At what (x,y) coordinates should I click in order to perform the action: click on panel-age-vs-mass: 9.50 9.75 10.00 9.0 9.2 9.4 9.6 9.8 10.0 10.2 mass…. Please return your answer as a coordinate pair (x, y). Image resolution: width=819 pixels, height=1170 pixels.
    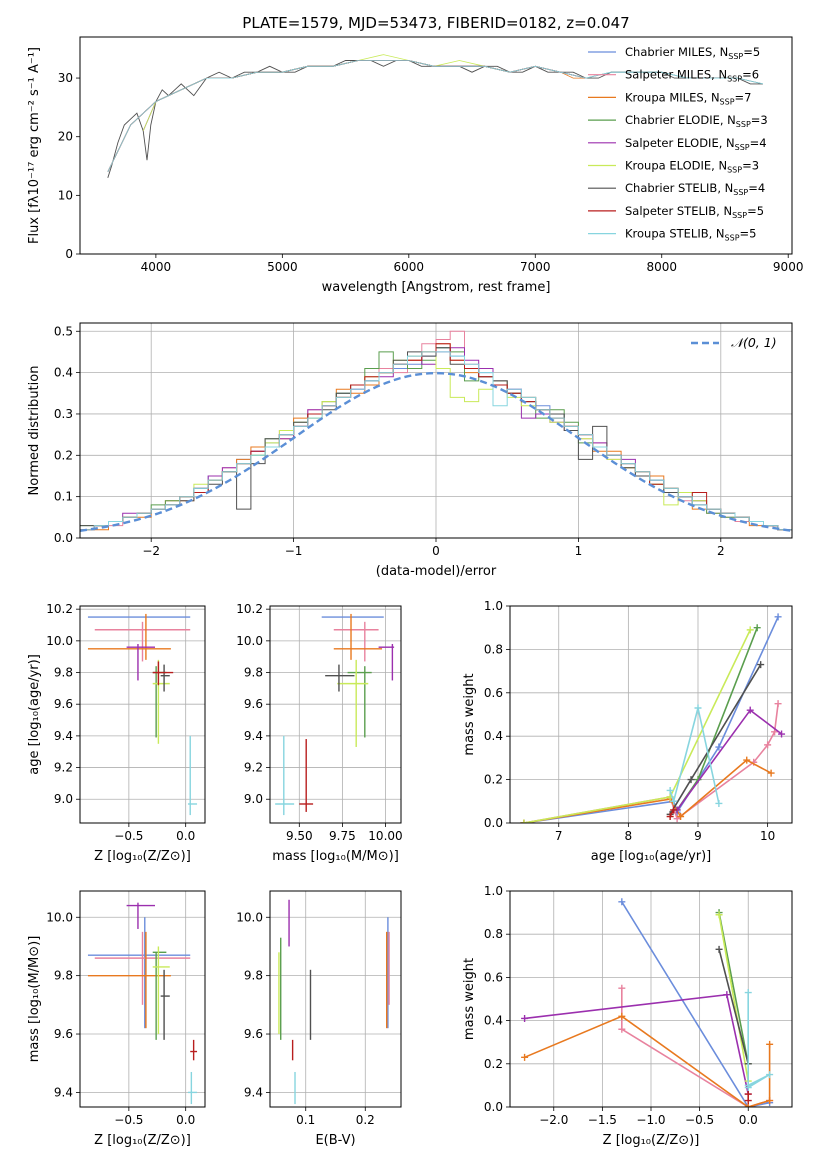
    Looking at the image, I should click on (319, 733).